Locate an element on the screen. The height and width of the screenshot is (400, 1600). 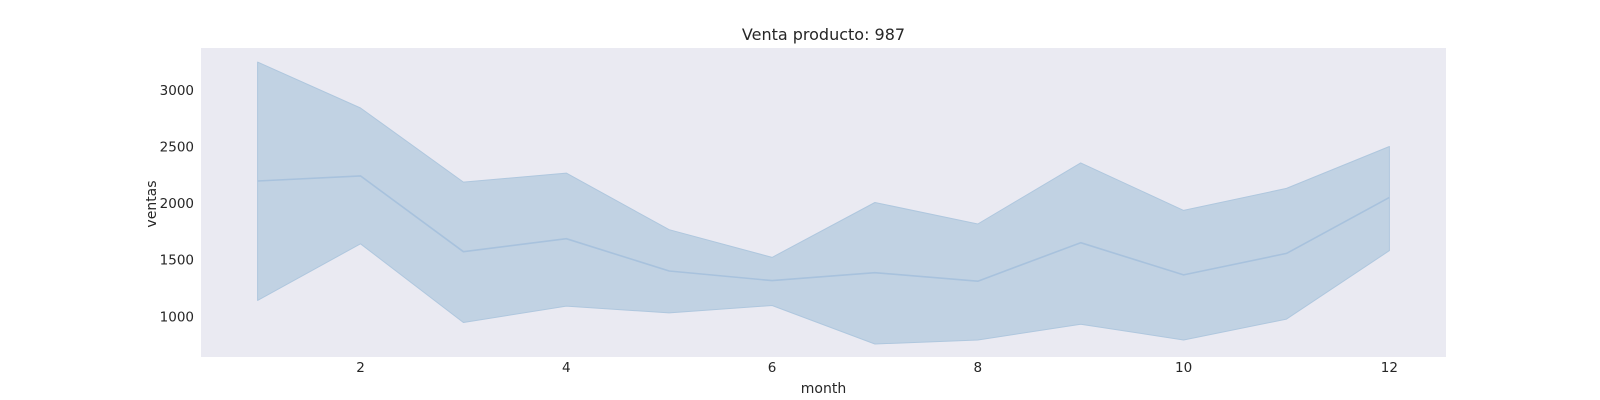
x-tick-layer: 2 4 6 8 10 12 is located at coordinates (877, 368).